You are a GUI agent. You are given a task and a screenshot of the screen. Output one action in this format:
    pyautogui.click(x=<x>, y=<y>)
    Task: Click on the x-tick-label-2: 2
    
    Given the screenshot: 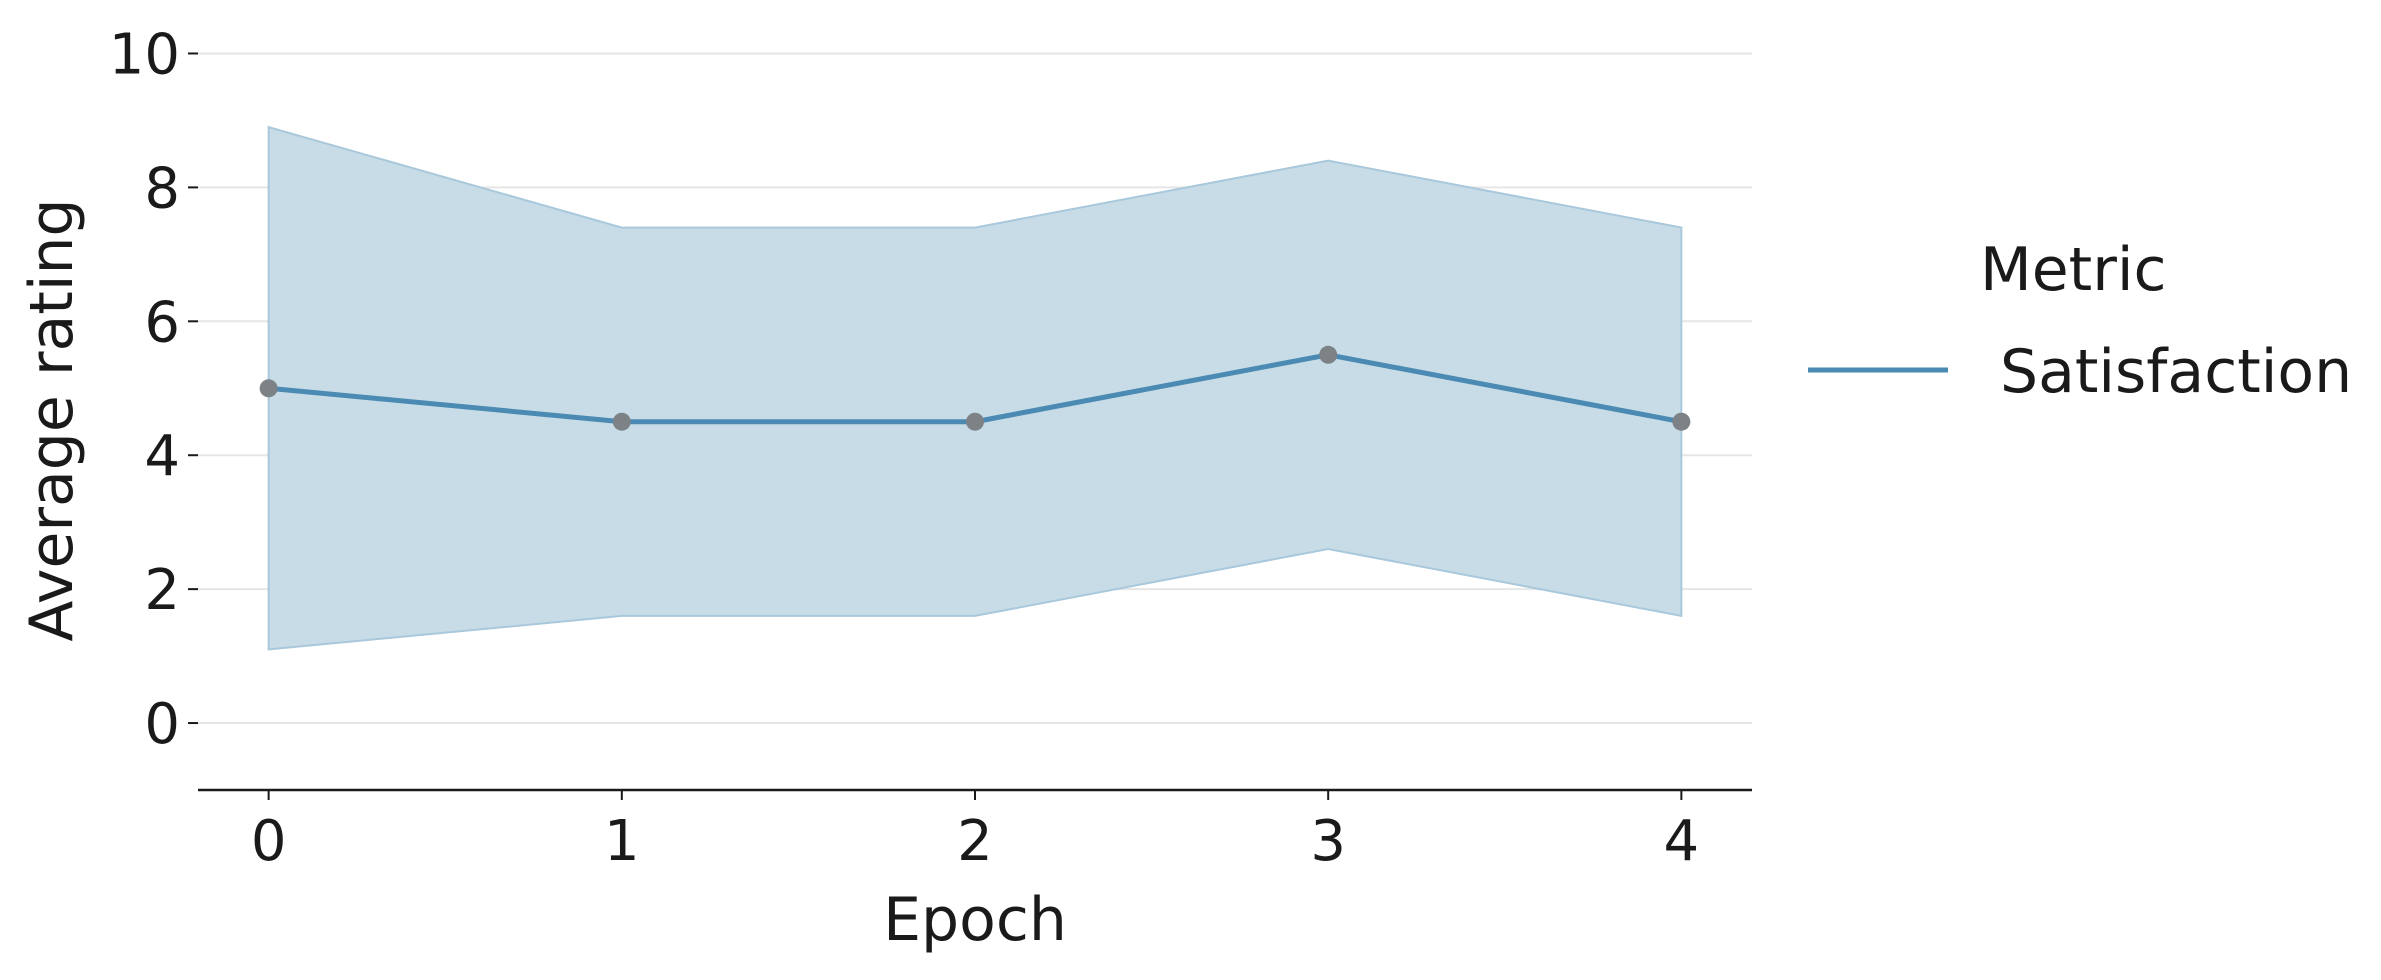 What is the action you would take?
    pyautogui.click(x=975, y=841)
    